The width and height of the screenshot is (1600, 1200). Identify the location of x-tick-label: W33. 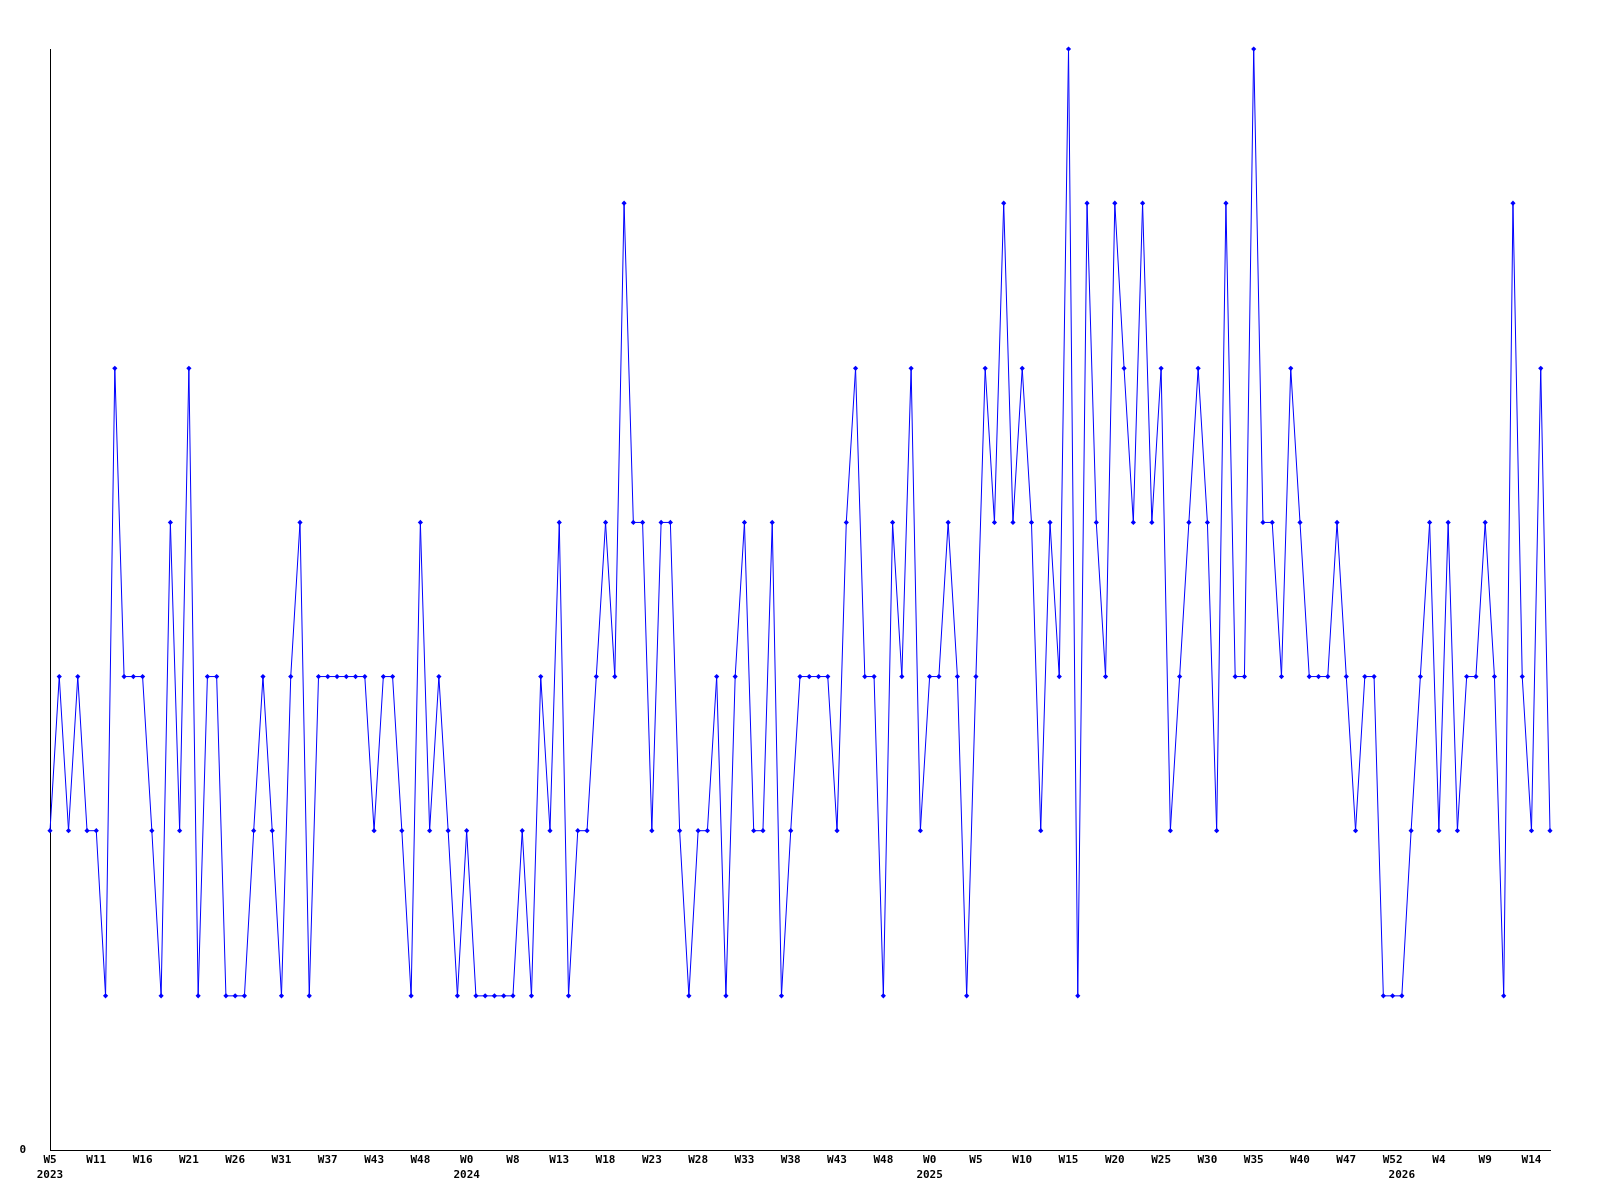
(744, 1160).